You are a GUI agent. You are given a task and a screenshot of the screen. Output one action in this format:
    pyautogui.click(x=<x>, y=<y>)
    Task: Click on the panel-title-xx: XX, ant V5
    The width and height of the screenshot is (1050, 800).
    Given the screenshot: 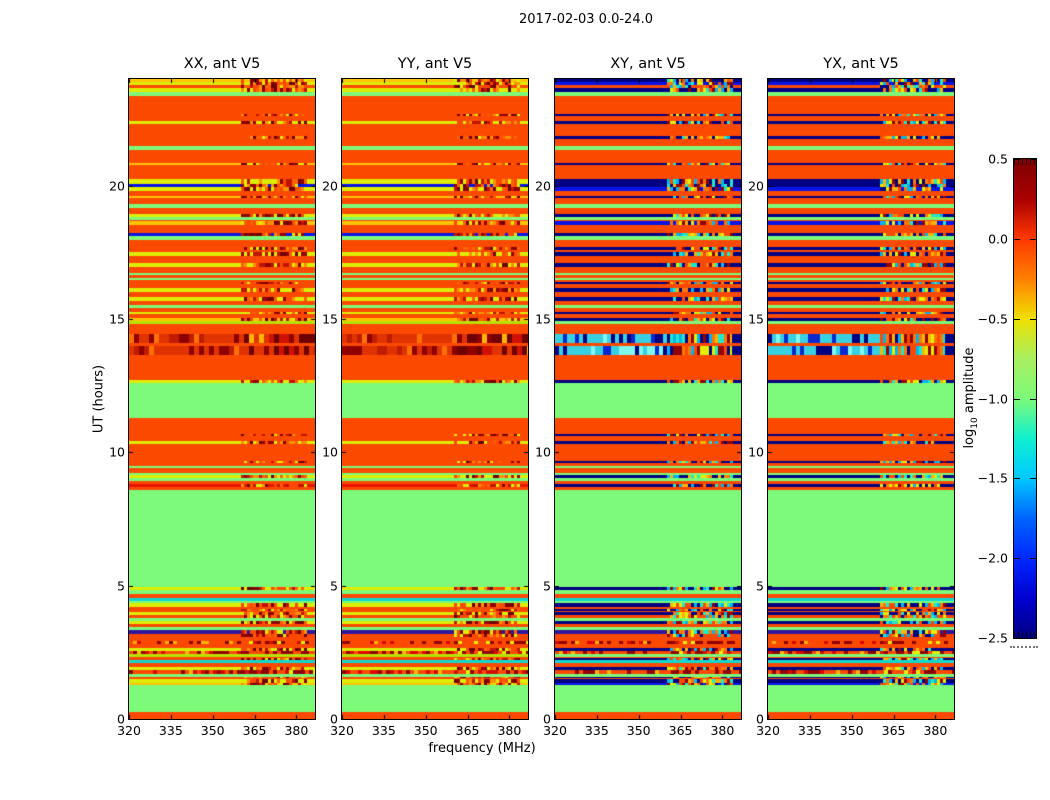 What is the action you would take?
    pyautogui.click(x=222, y=64)
    